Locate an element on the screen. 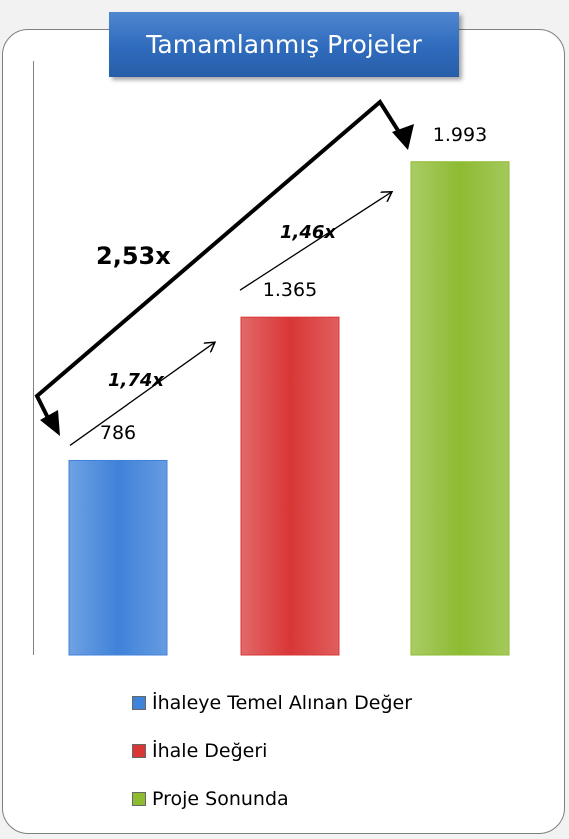  overall-arrow-head-left is located at coordinates (50, 423).